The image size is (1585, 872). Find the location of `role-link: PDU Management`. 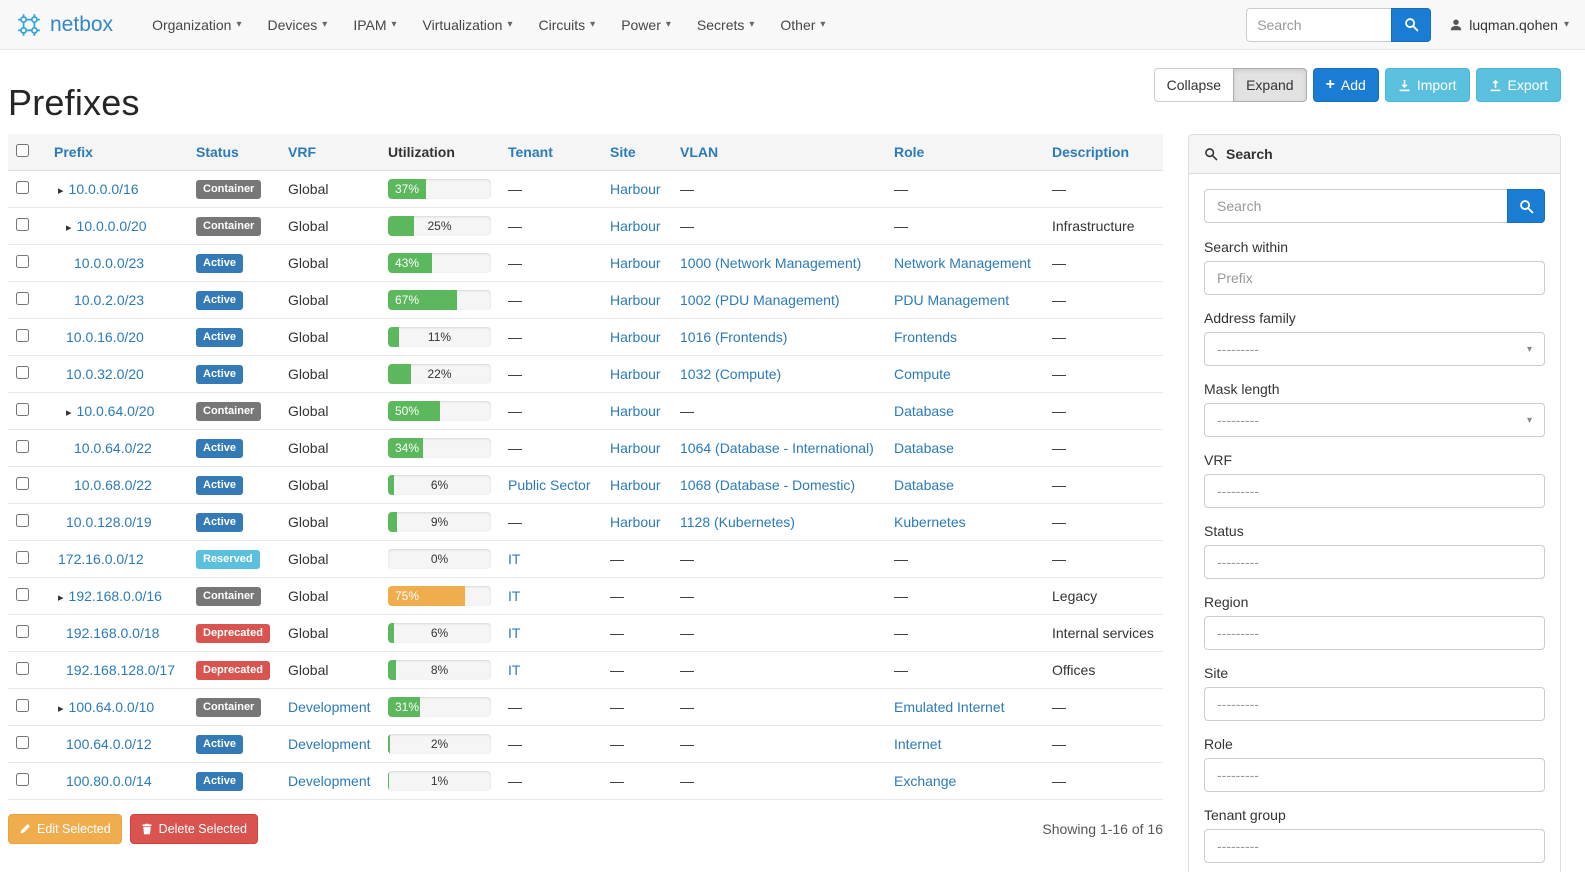

role-link: PDU Management is located at coordinates (952, 300).